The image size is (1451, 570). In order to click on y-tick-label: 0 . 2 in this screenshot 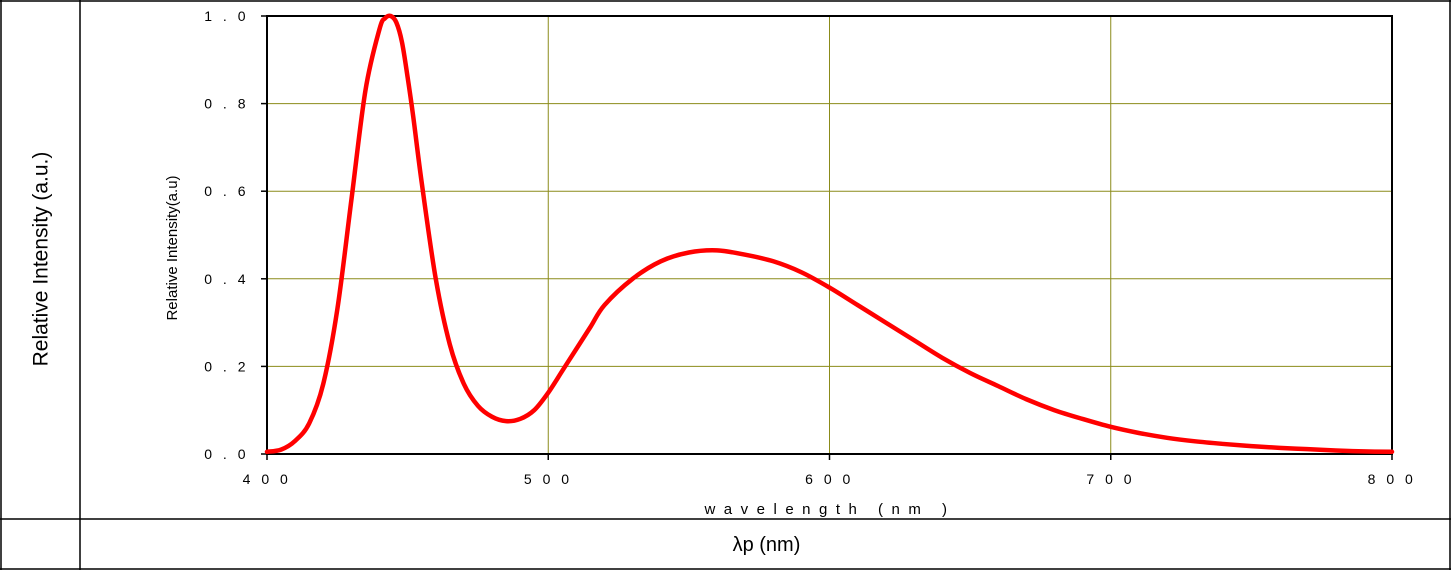, I will do `click(226, 366)`.